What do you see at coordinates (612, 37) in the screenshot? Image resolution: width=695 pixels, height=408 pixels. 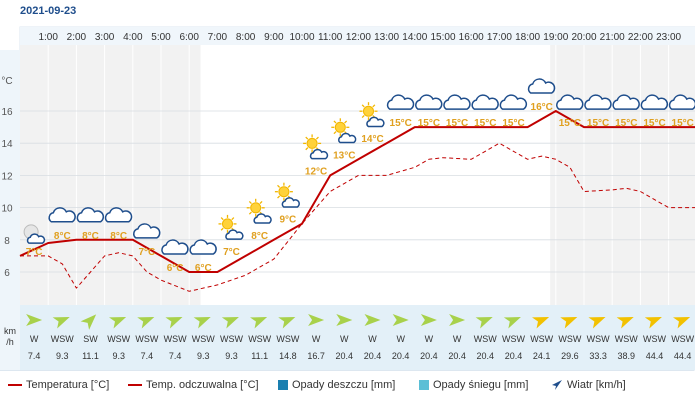 I see `hour-label: 21:00` at bounding box center [612, 37].